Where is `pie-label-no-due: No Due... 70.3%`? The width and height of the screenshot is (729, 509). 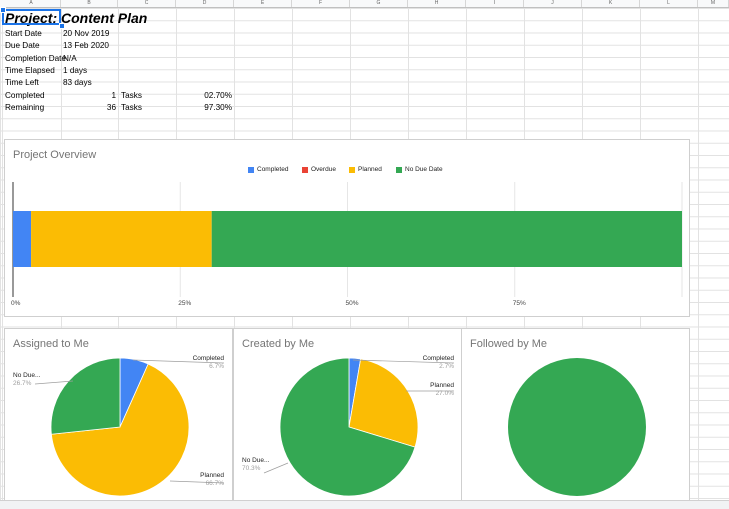 pie-label-no-due: No Due... 70.3% is located at coordinates (255, 465).